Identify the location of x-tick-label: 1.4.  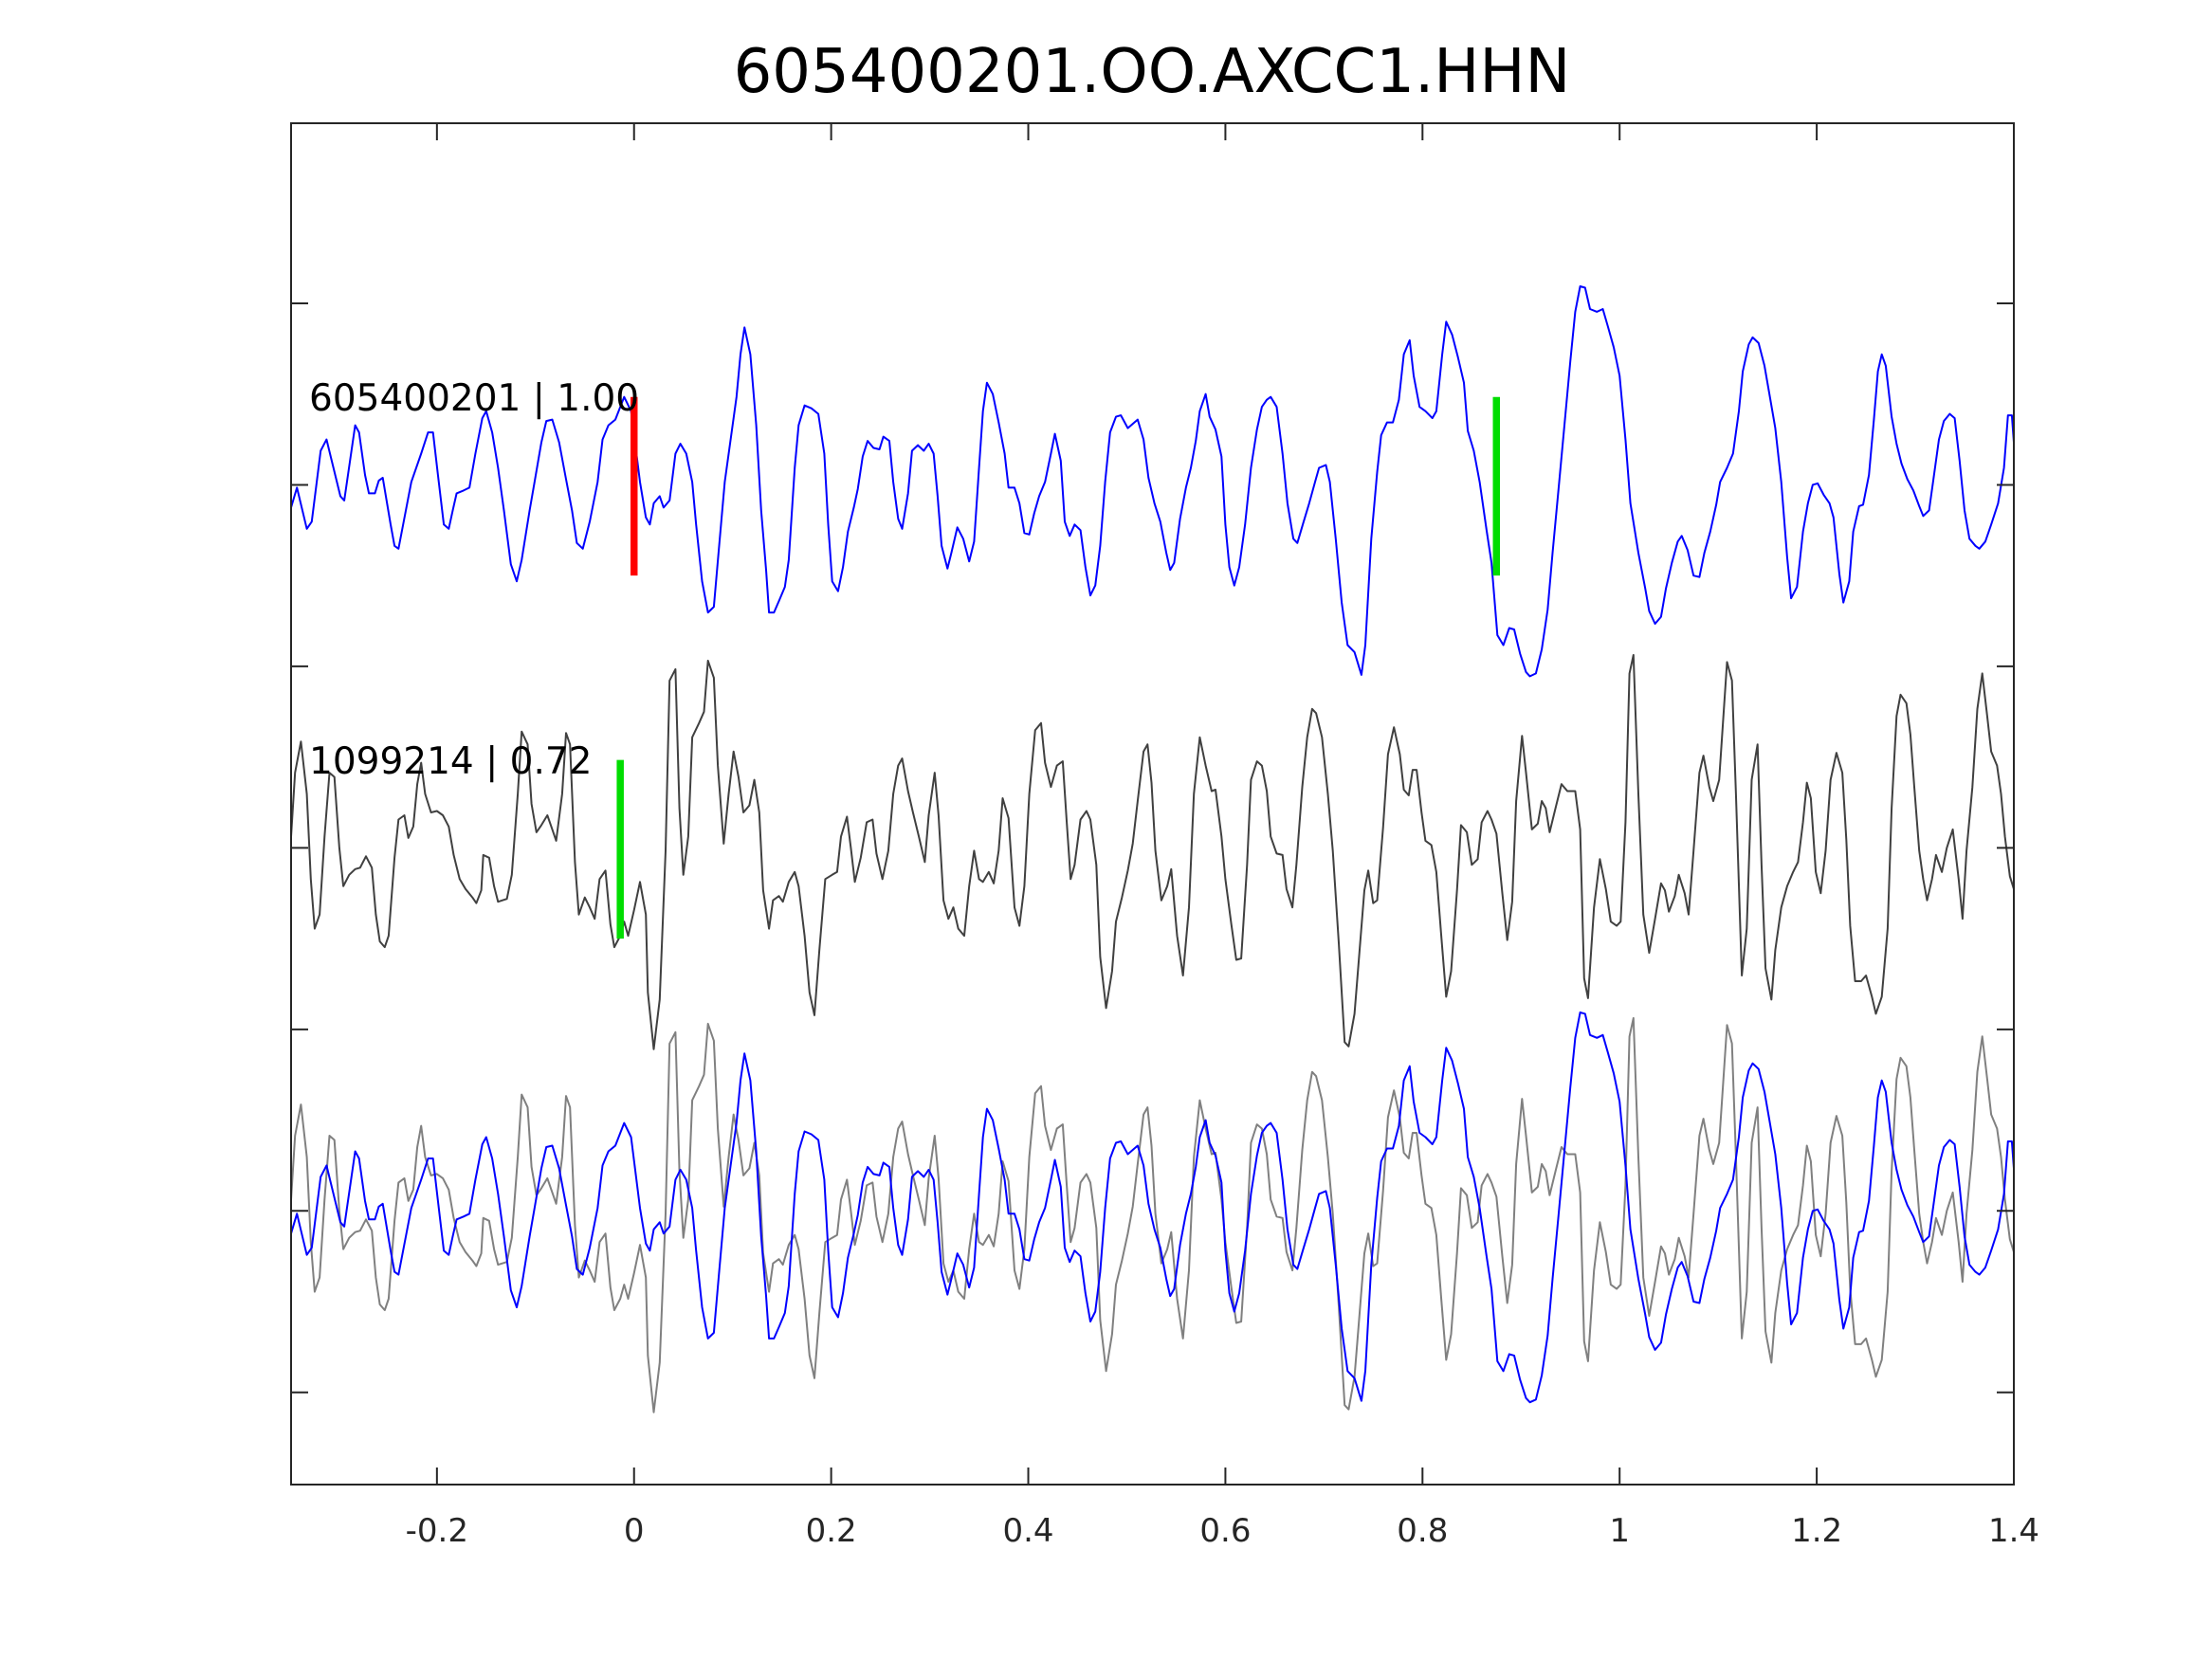
(2013, 1531).